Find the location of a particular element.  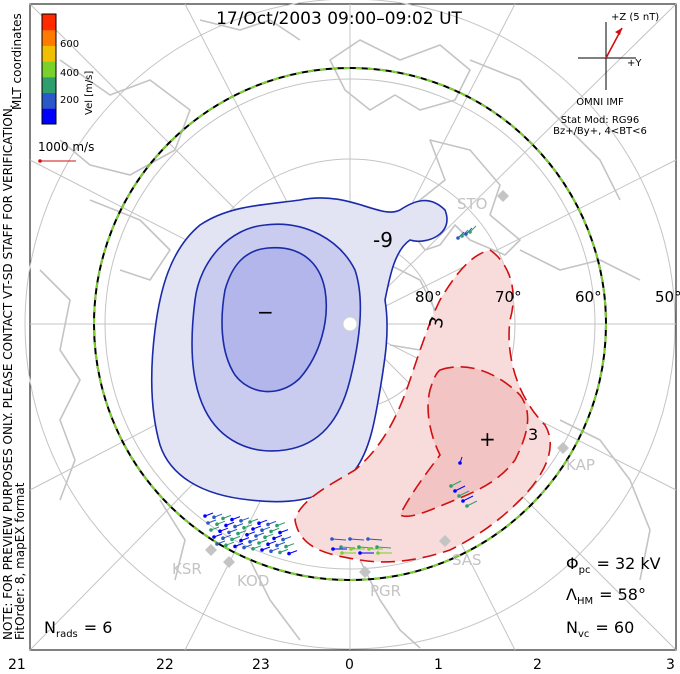

fit-order-note: FitOrder: 8, mapEX format is located at coordinates (20, 561).